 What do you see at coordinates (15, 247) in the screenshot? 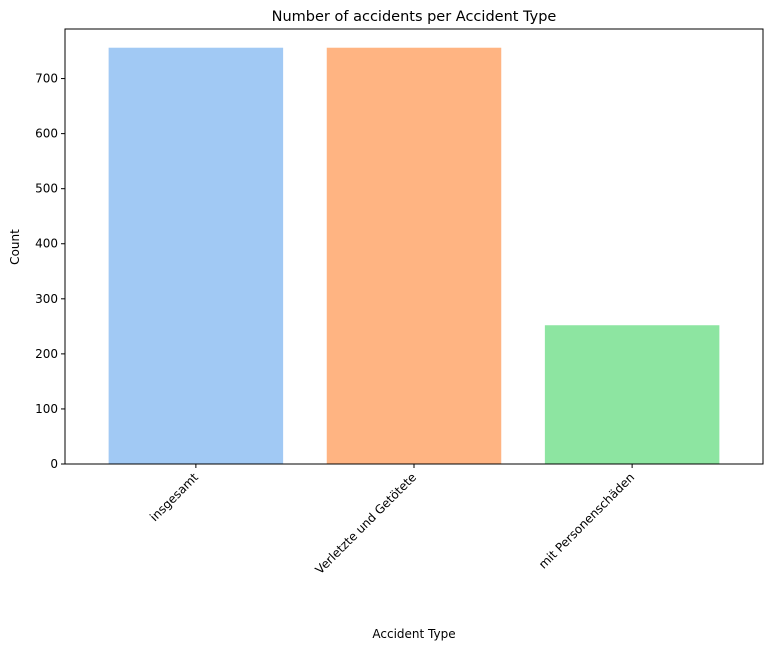
I see `y-axis-label: Count` at bounding box center [15, 247].